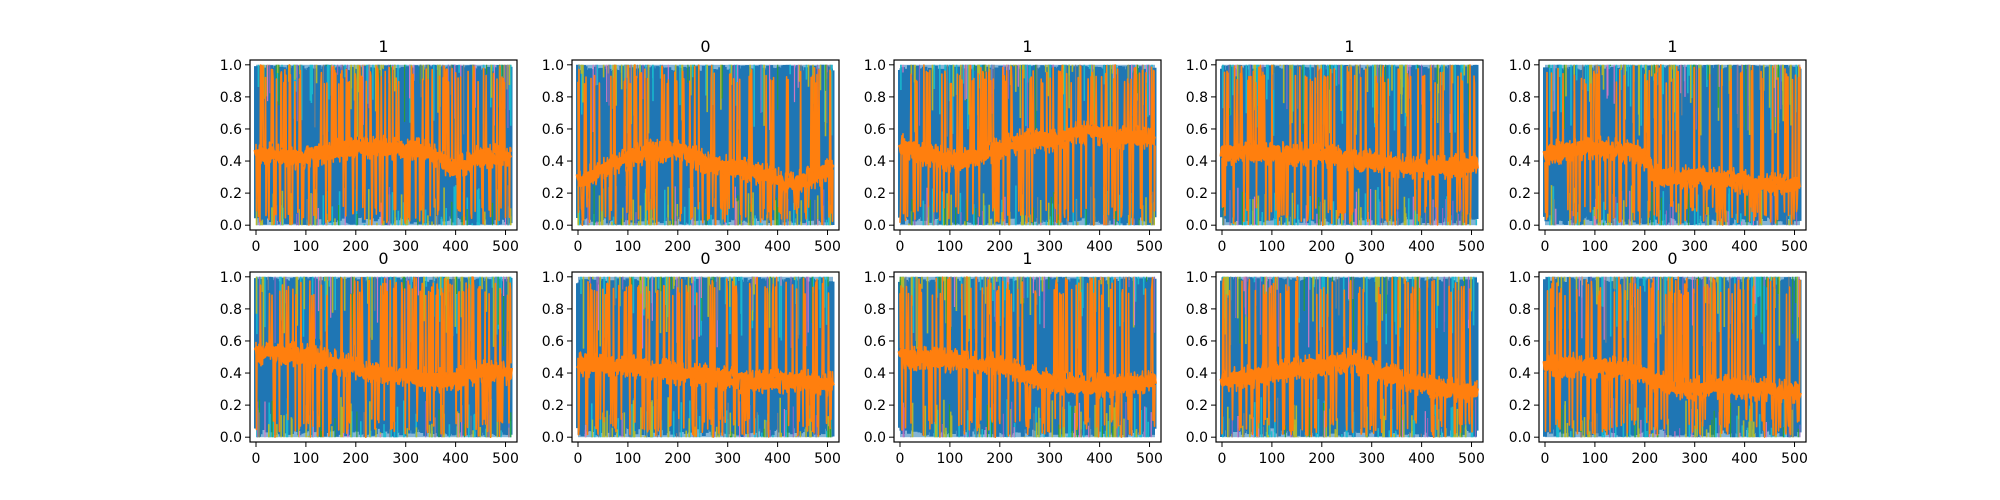  I want to click on series-orange, so click(1027, 357).